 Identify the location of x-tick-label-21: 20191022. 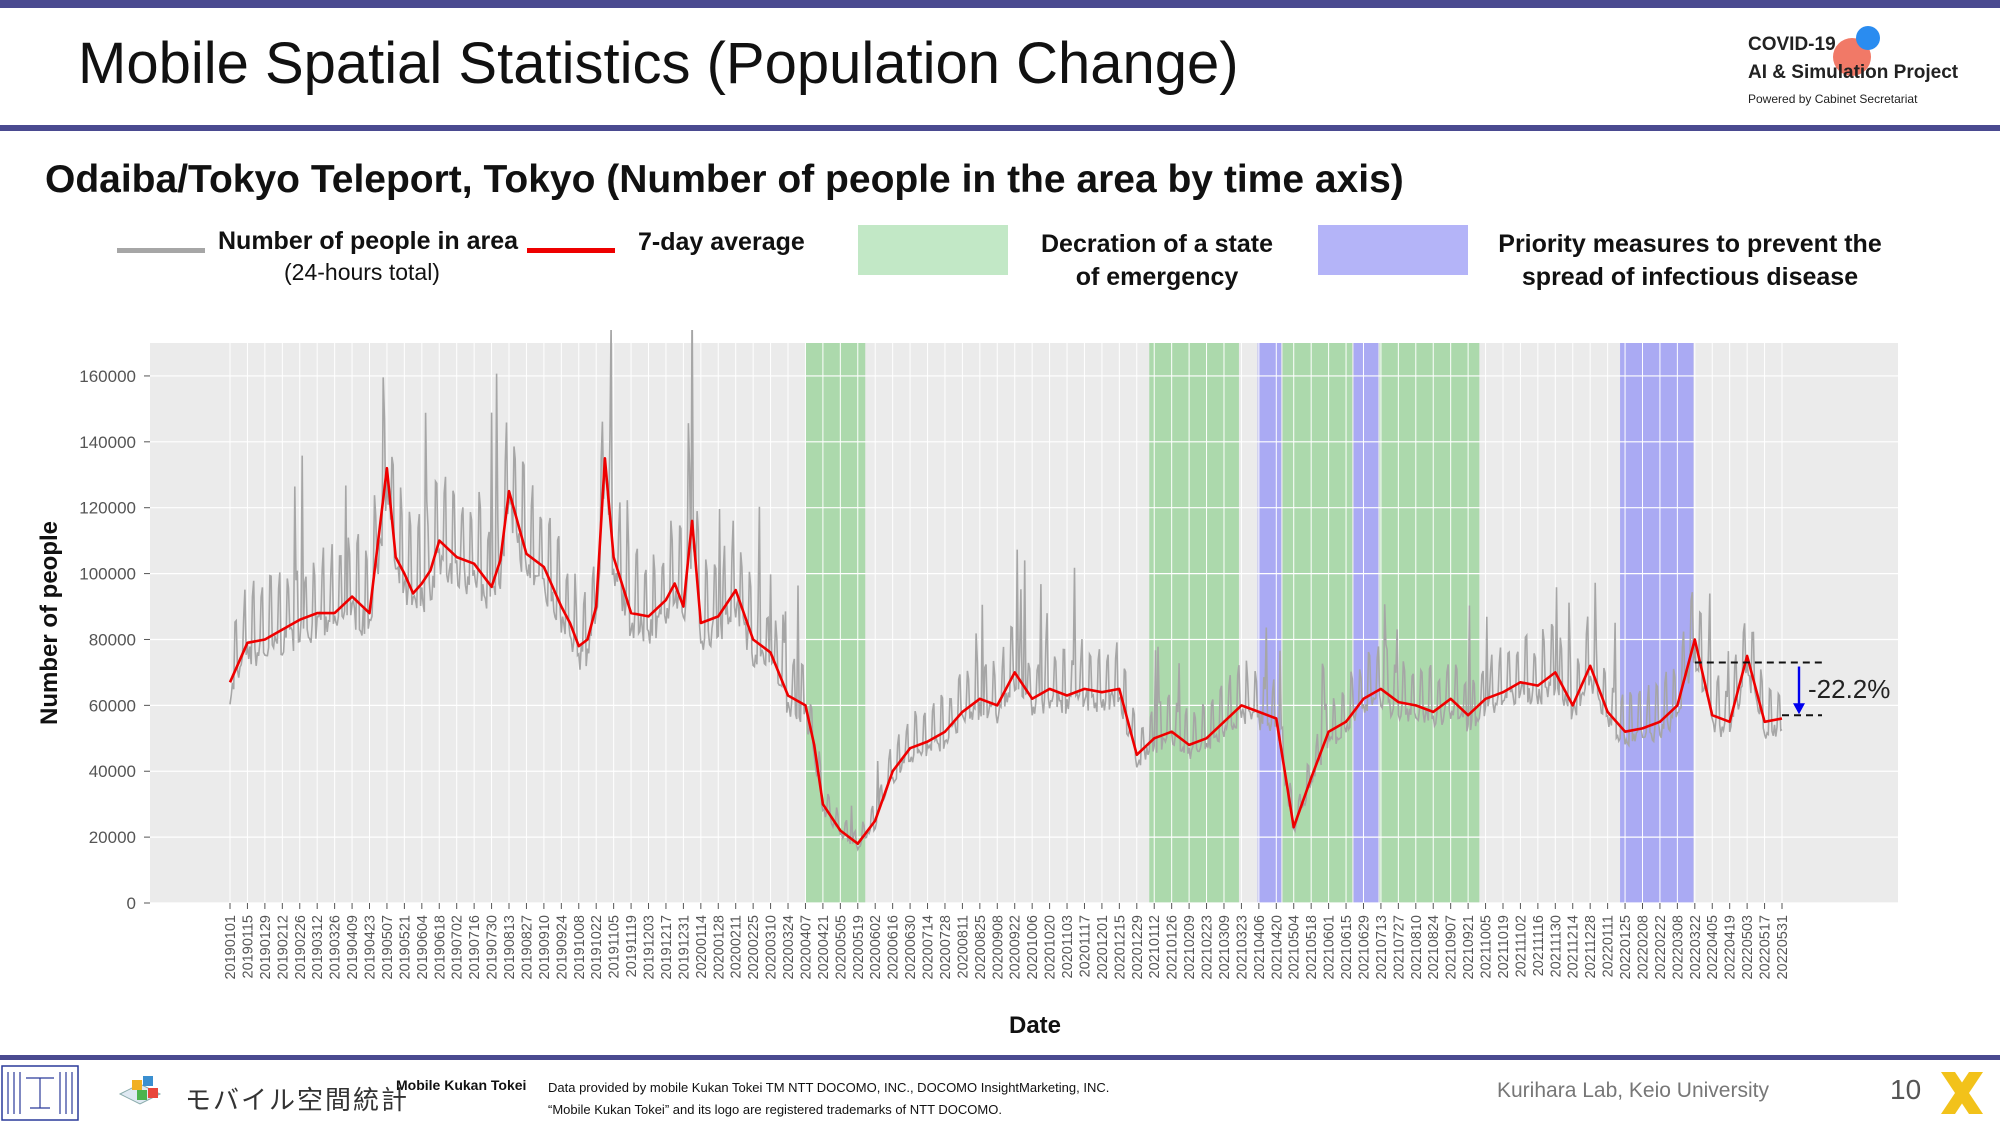
(597, 947).